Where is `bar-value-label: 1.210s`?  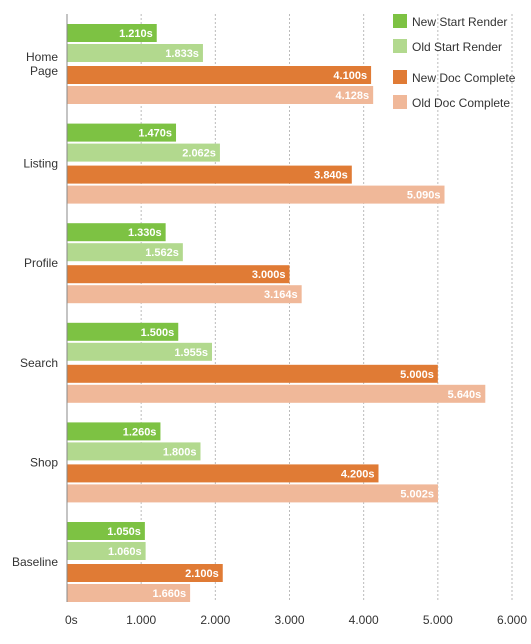
bar-value-label: 1.210s is located at coordinates (136, 34).